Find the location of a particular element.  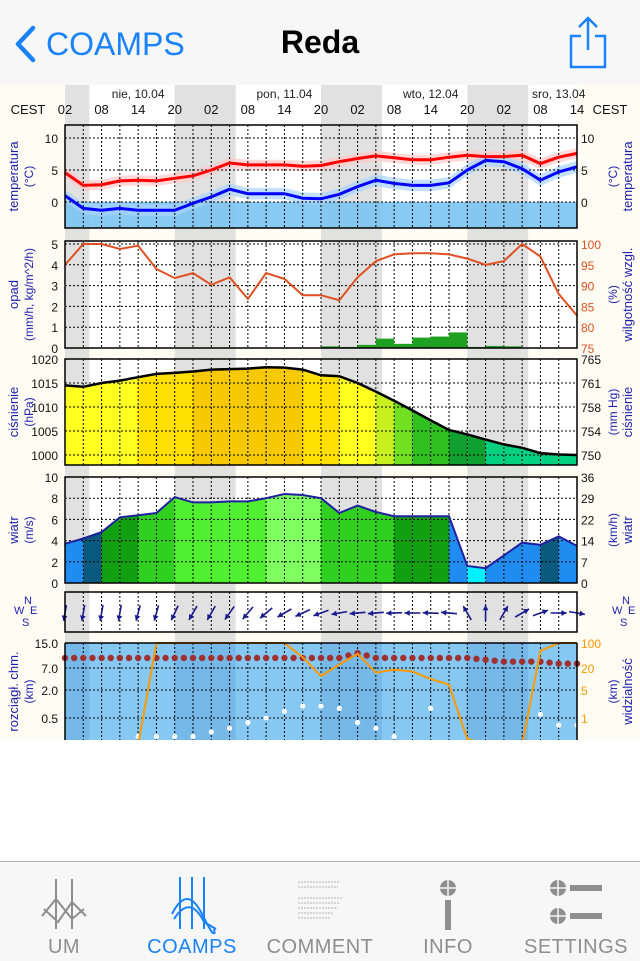

settings-icon is located at coordinates (576, 902).